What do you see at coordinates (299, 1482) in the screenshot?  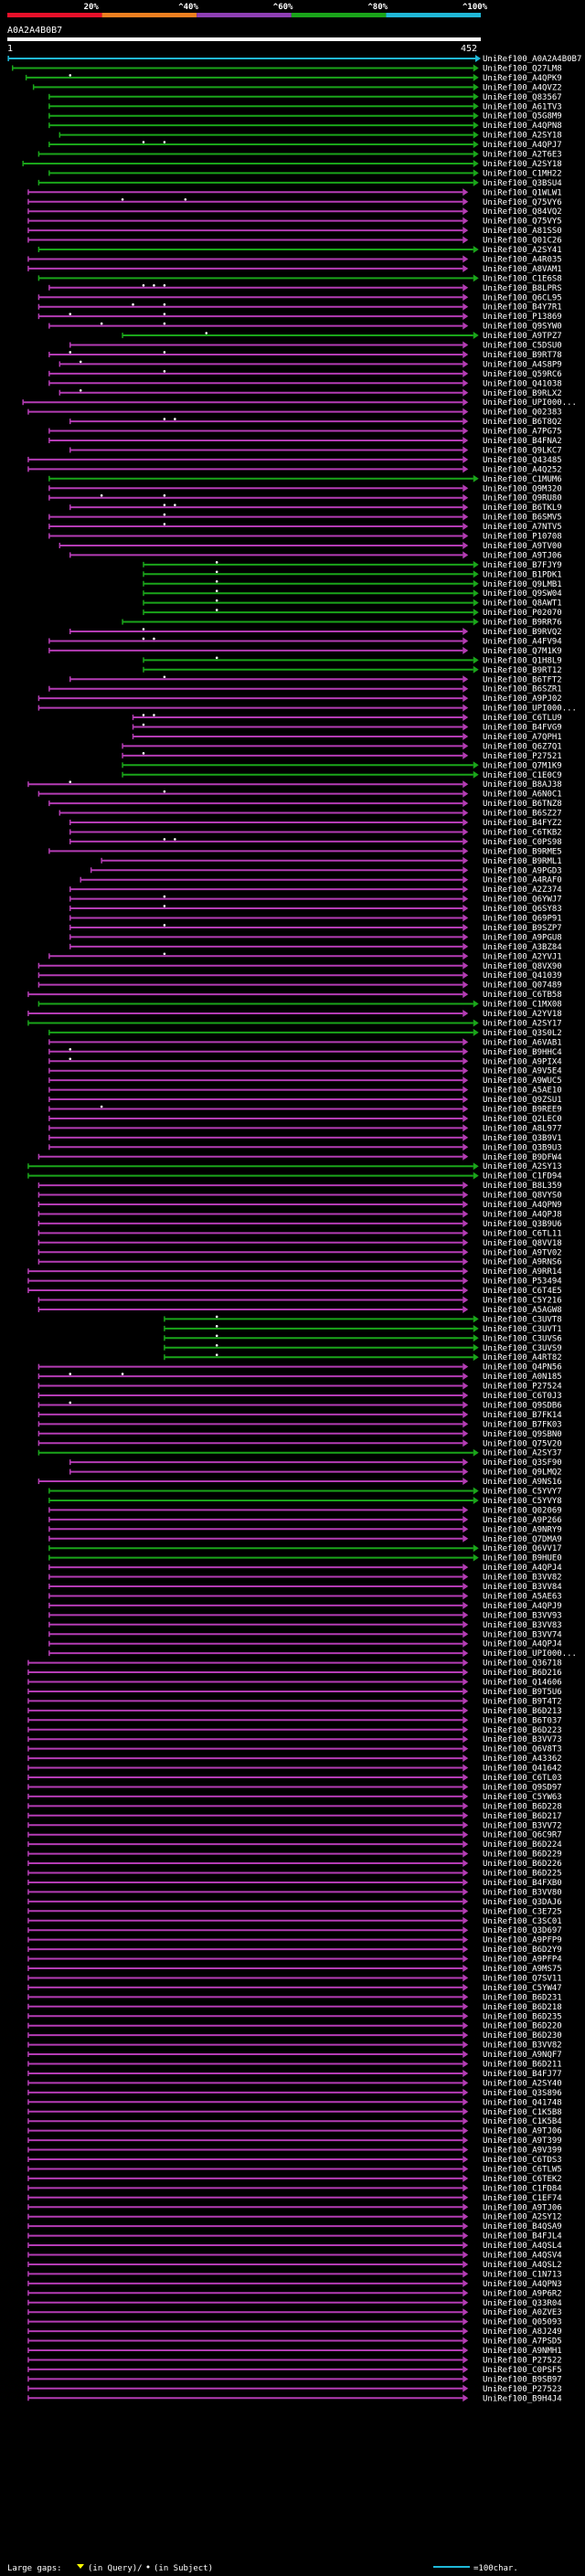 I see `hit-row: UniRef100_A9NS16` at bounding box center [299, 1482].